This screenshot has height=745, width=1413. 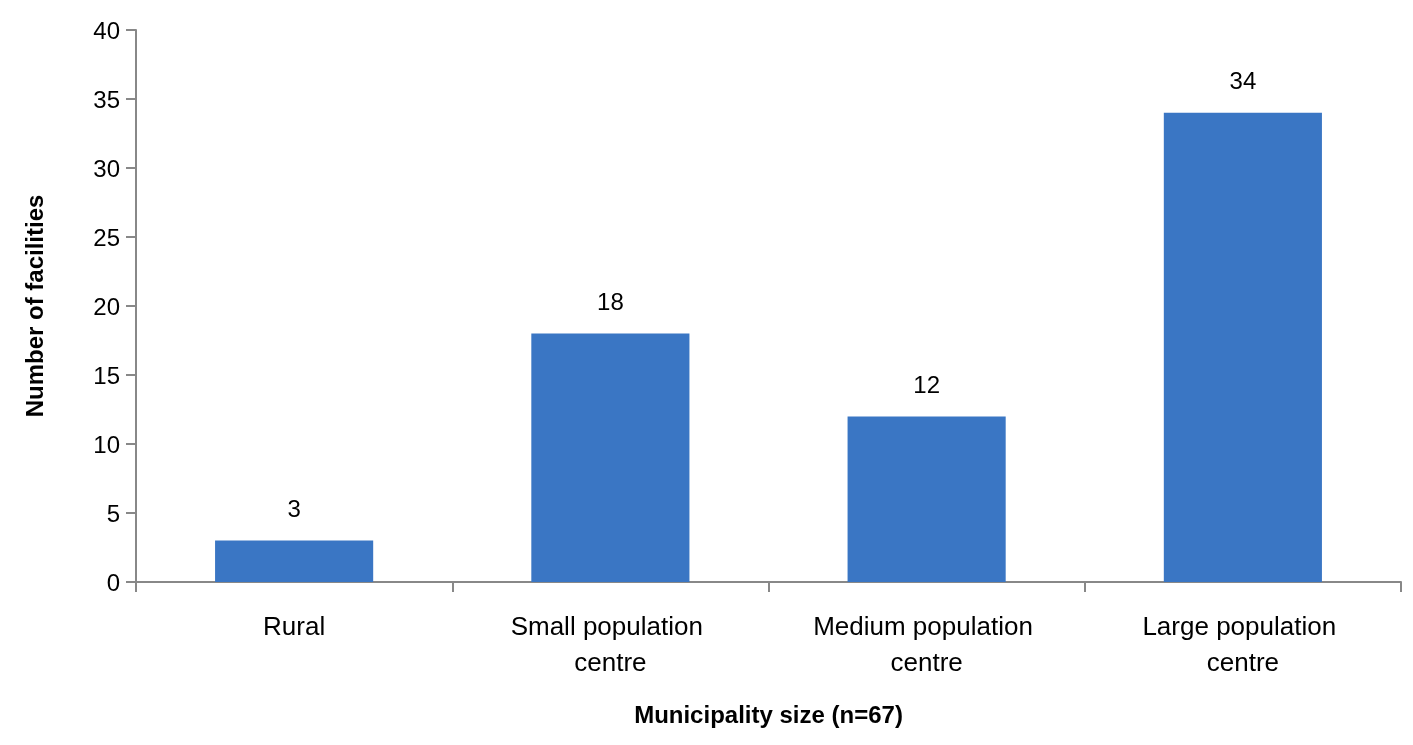 What do you see at coordinates (106, 444) in the screenshot?
I see `y-tick-label: 10` at bounding box center [106, 444].